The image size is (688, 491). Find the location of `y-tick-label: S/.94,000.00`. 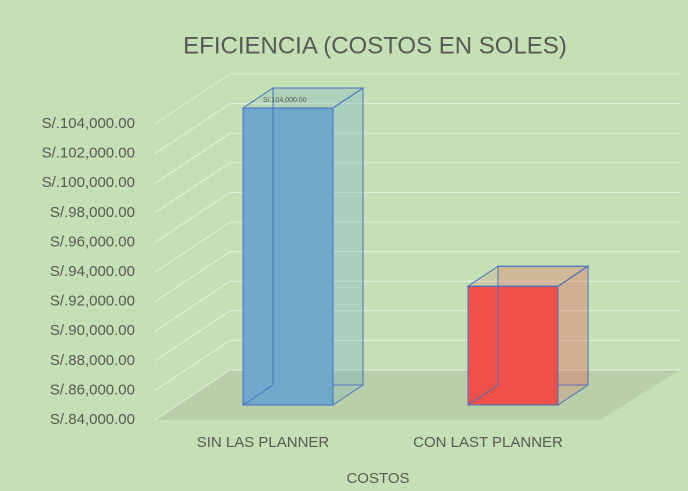

y-tick-label: S/.94,000.00 is located at coordinates (92, 271).